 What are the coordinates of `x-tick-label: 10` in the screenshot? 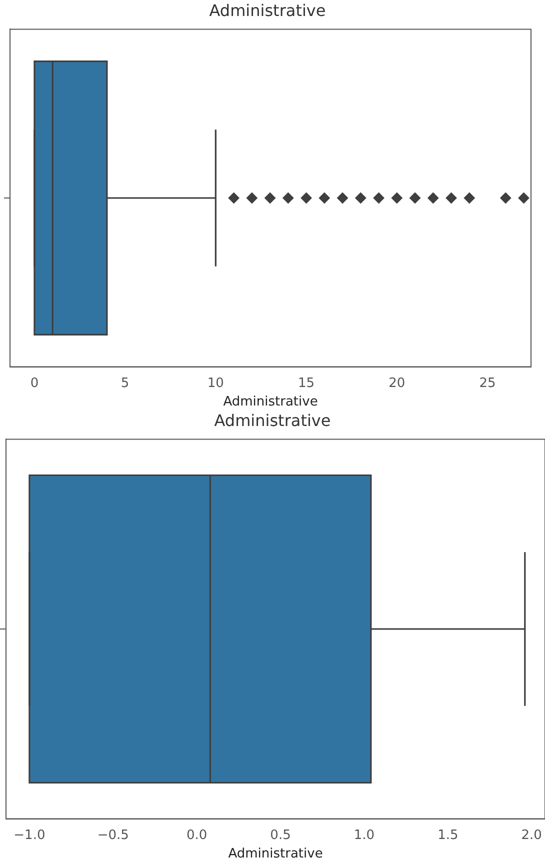 It's located at (215, 383).